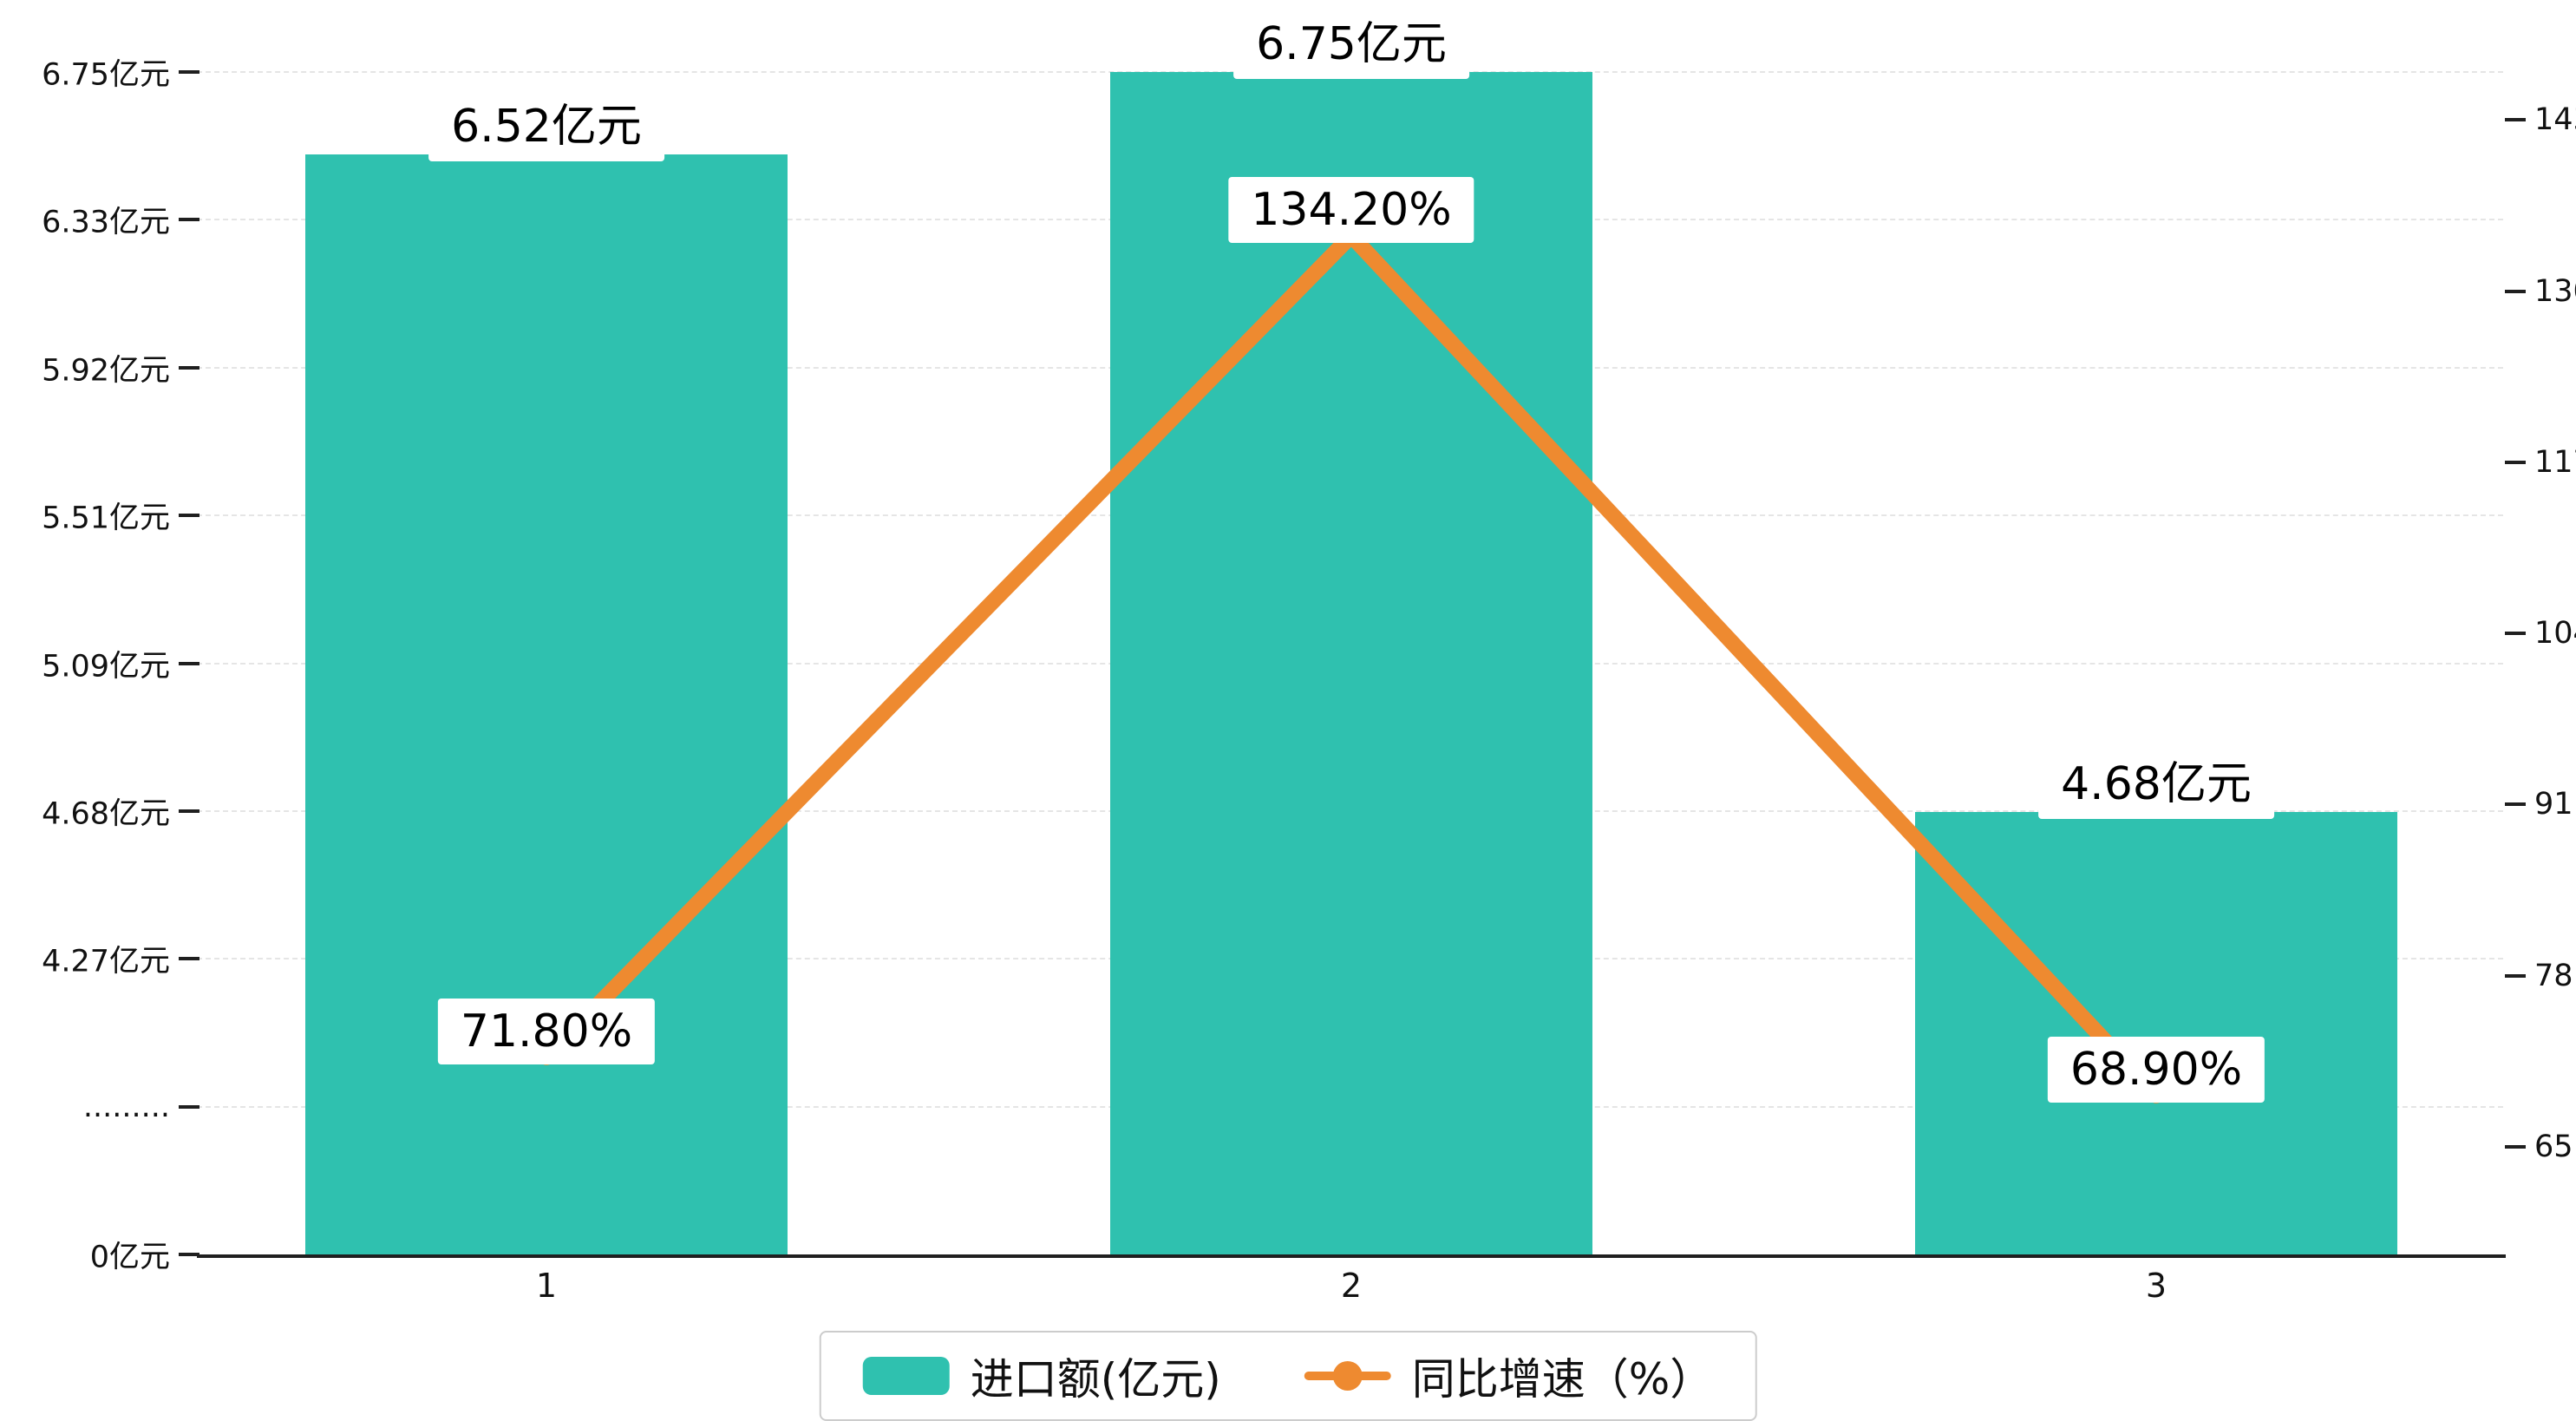  Describe the element at coordinates (546, 1031) in the screenshot. I see `line-value-label: 71.80%` at that location.